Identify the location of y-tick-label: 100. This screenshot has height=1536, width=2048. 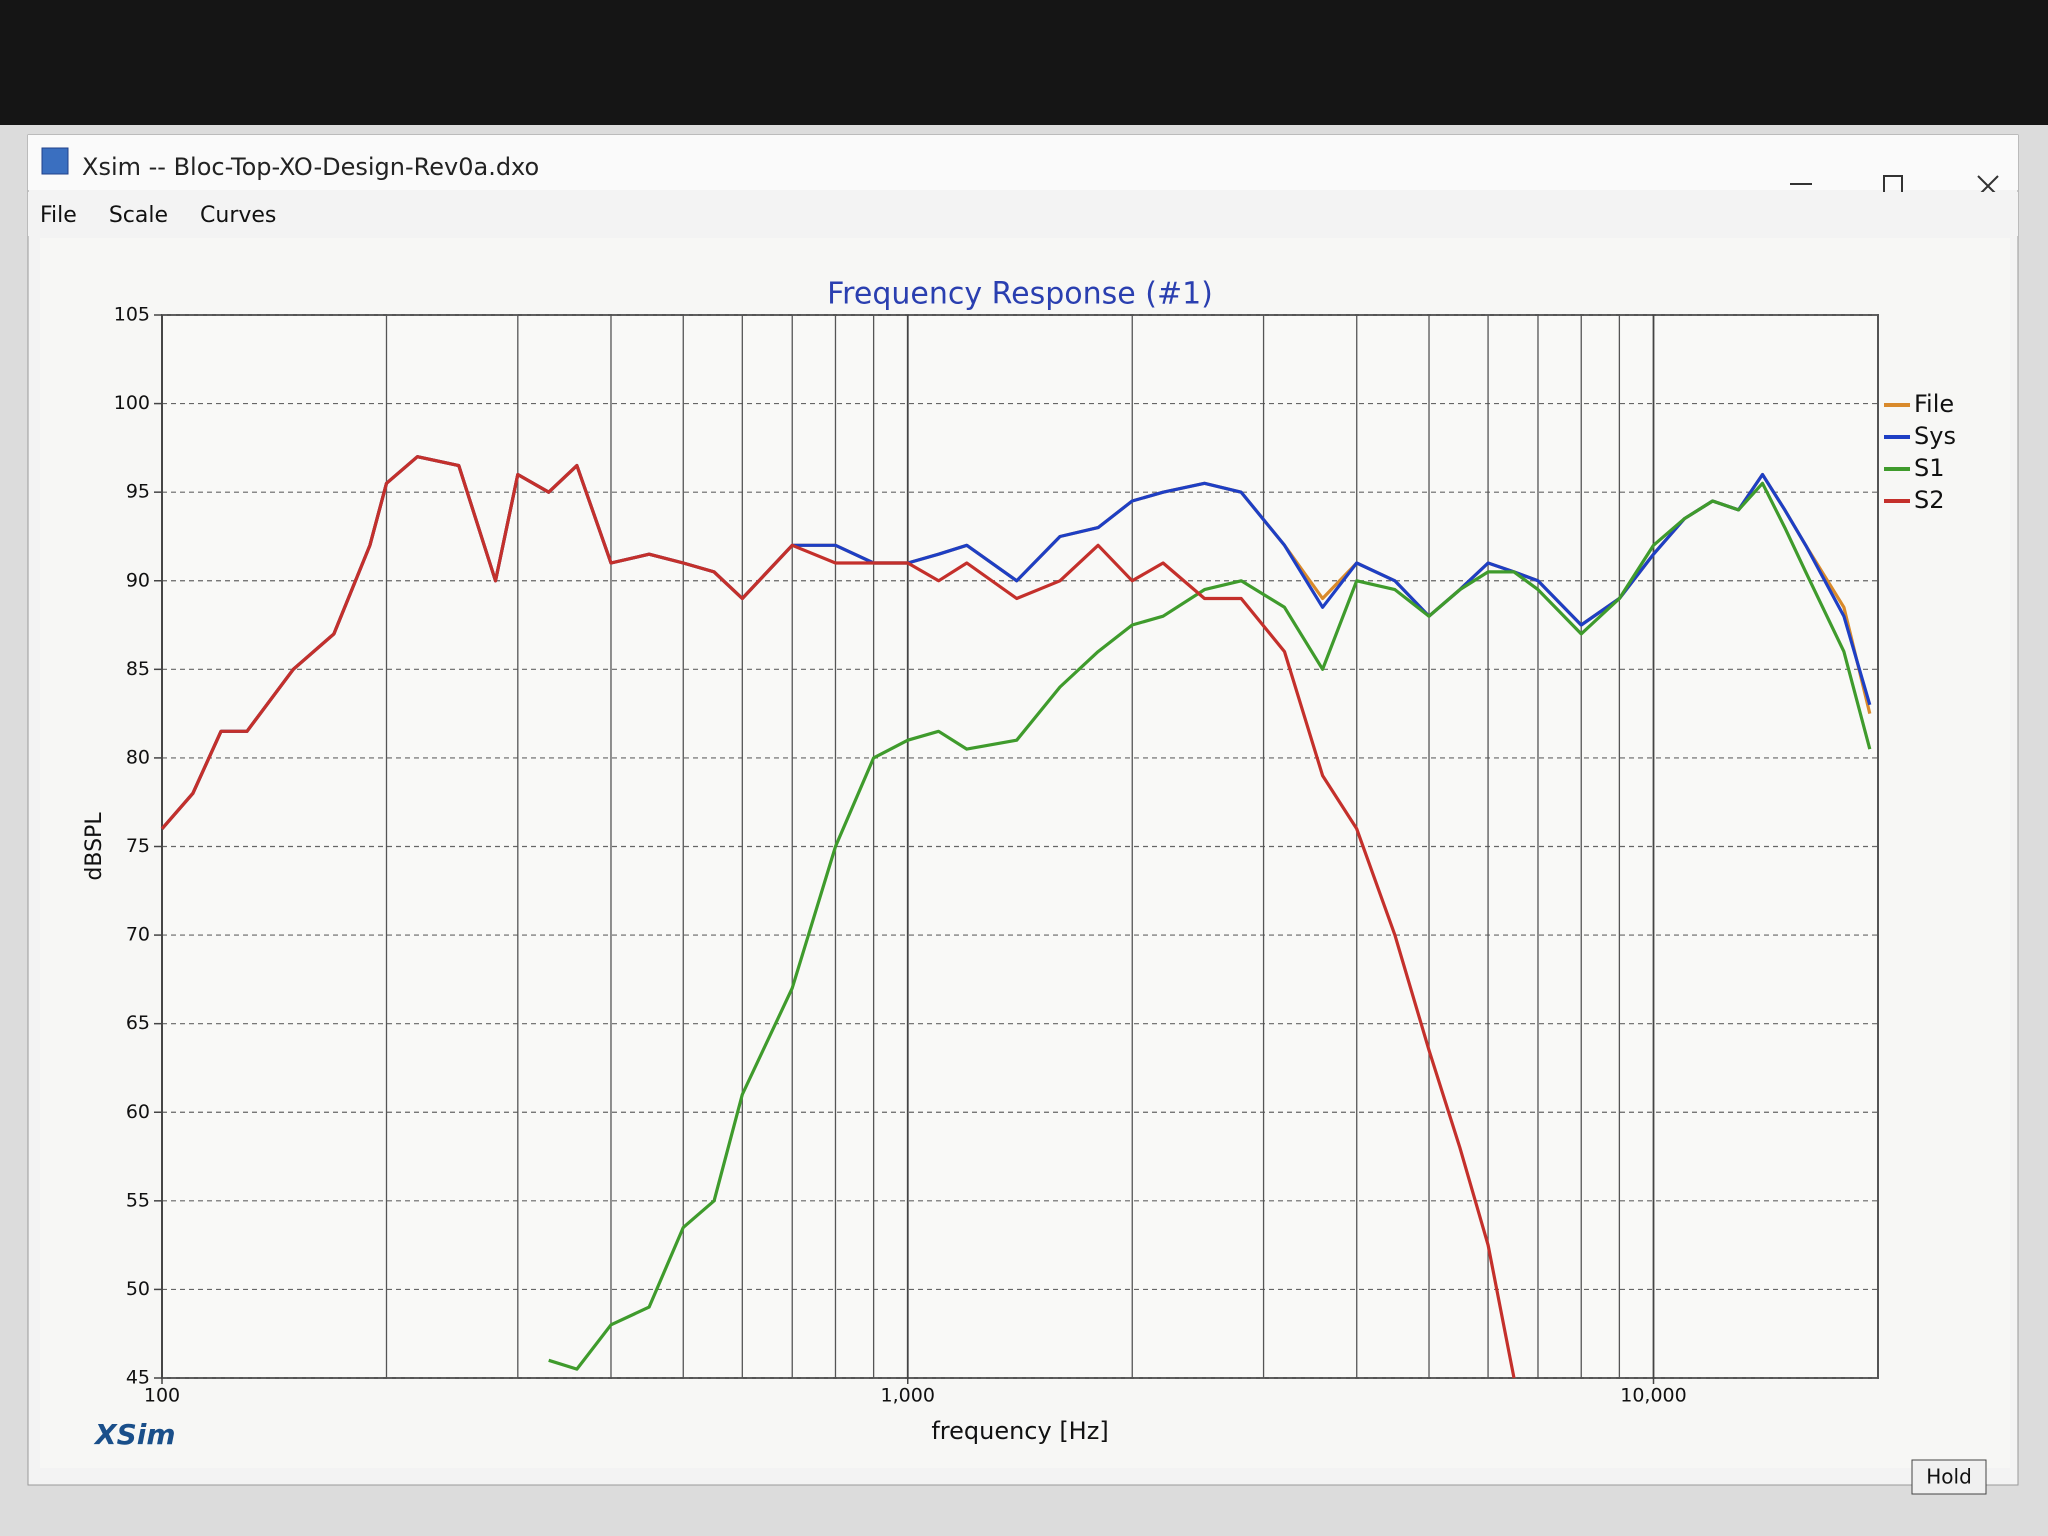
(132, 403).